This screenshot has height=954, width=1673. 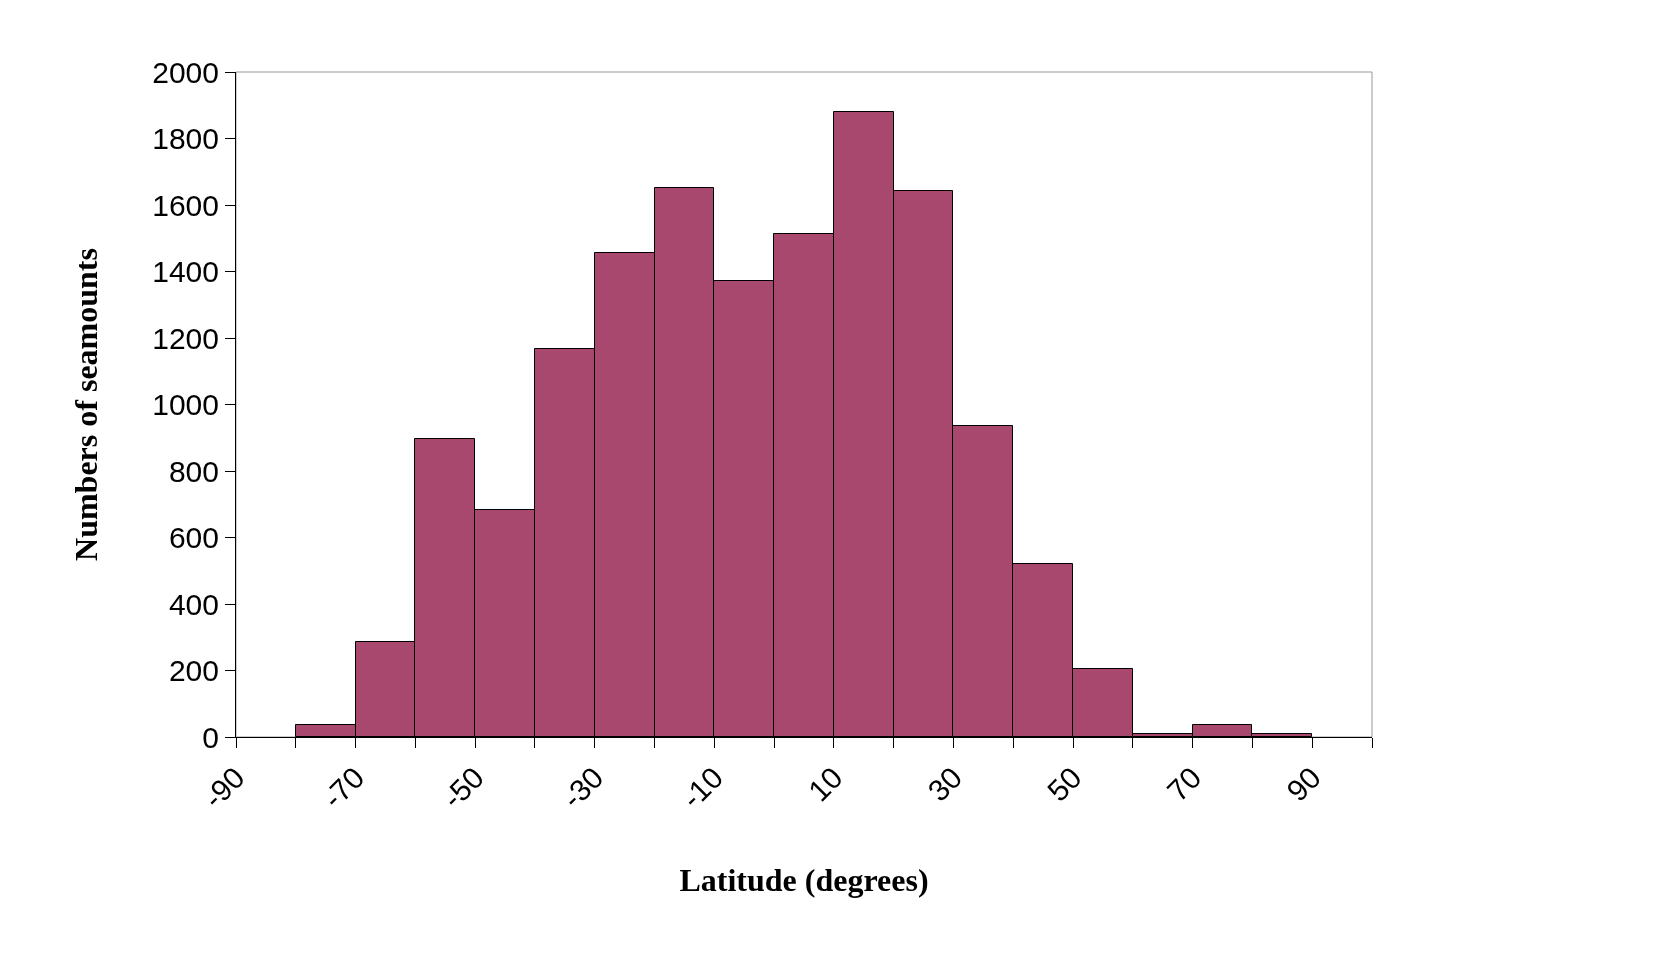 What do you see at coordinates (1064, 784) in the screenshot?
I see `x-tick-label: 50` at bounding box center [1064, 784].